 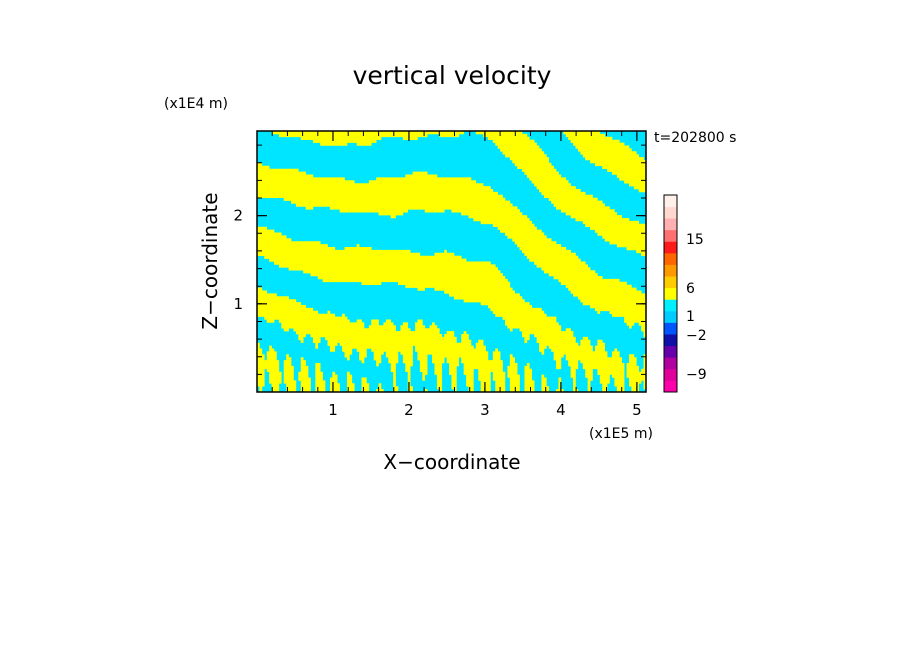 What do you see at coordinates (690, 317) in the screenshot?
I see `colorbar-tick-label: 1` at bounding box center [690, 317].